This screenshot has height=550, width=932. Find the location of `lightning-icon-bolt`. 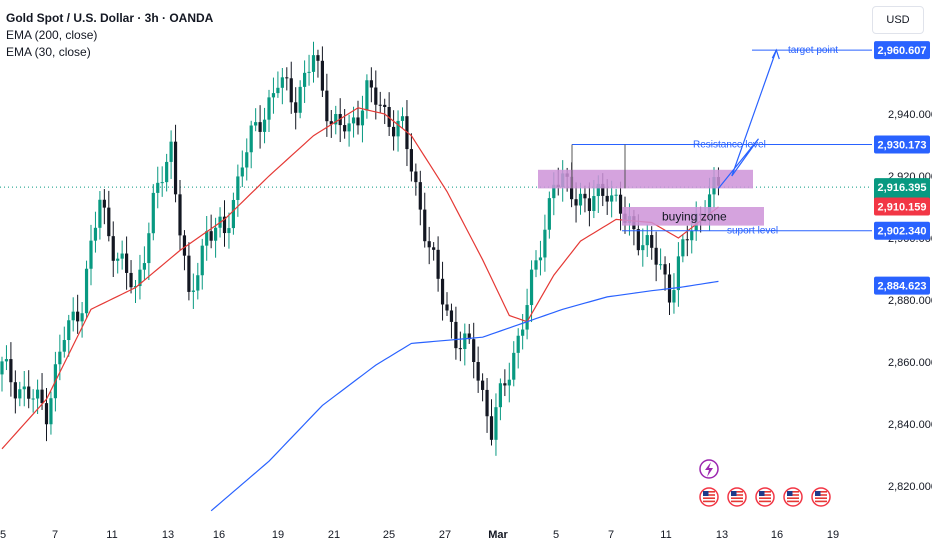

lightning-icon-bolt is located at coordinates (709, 469).